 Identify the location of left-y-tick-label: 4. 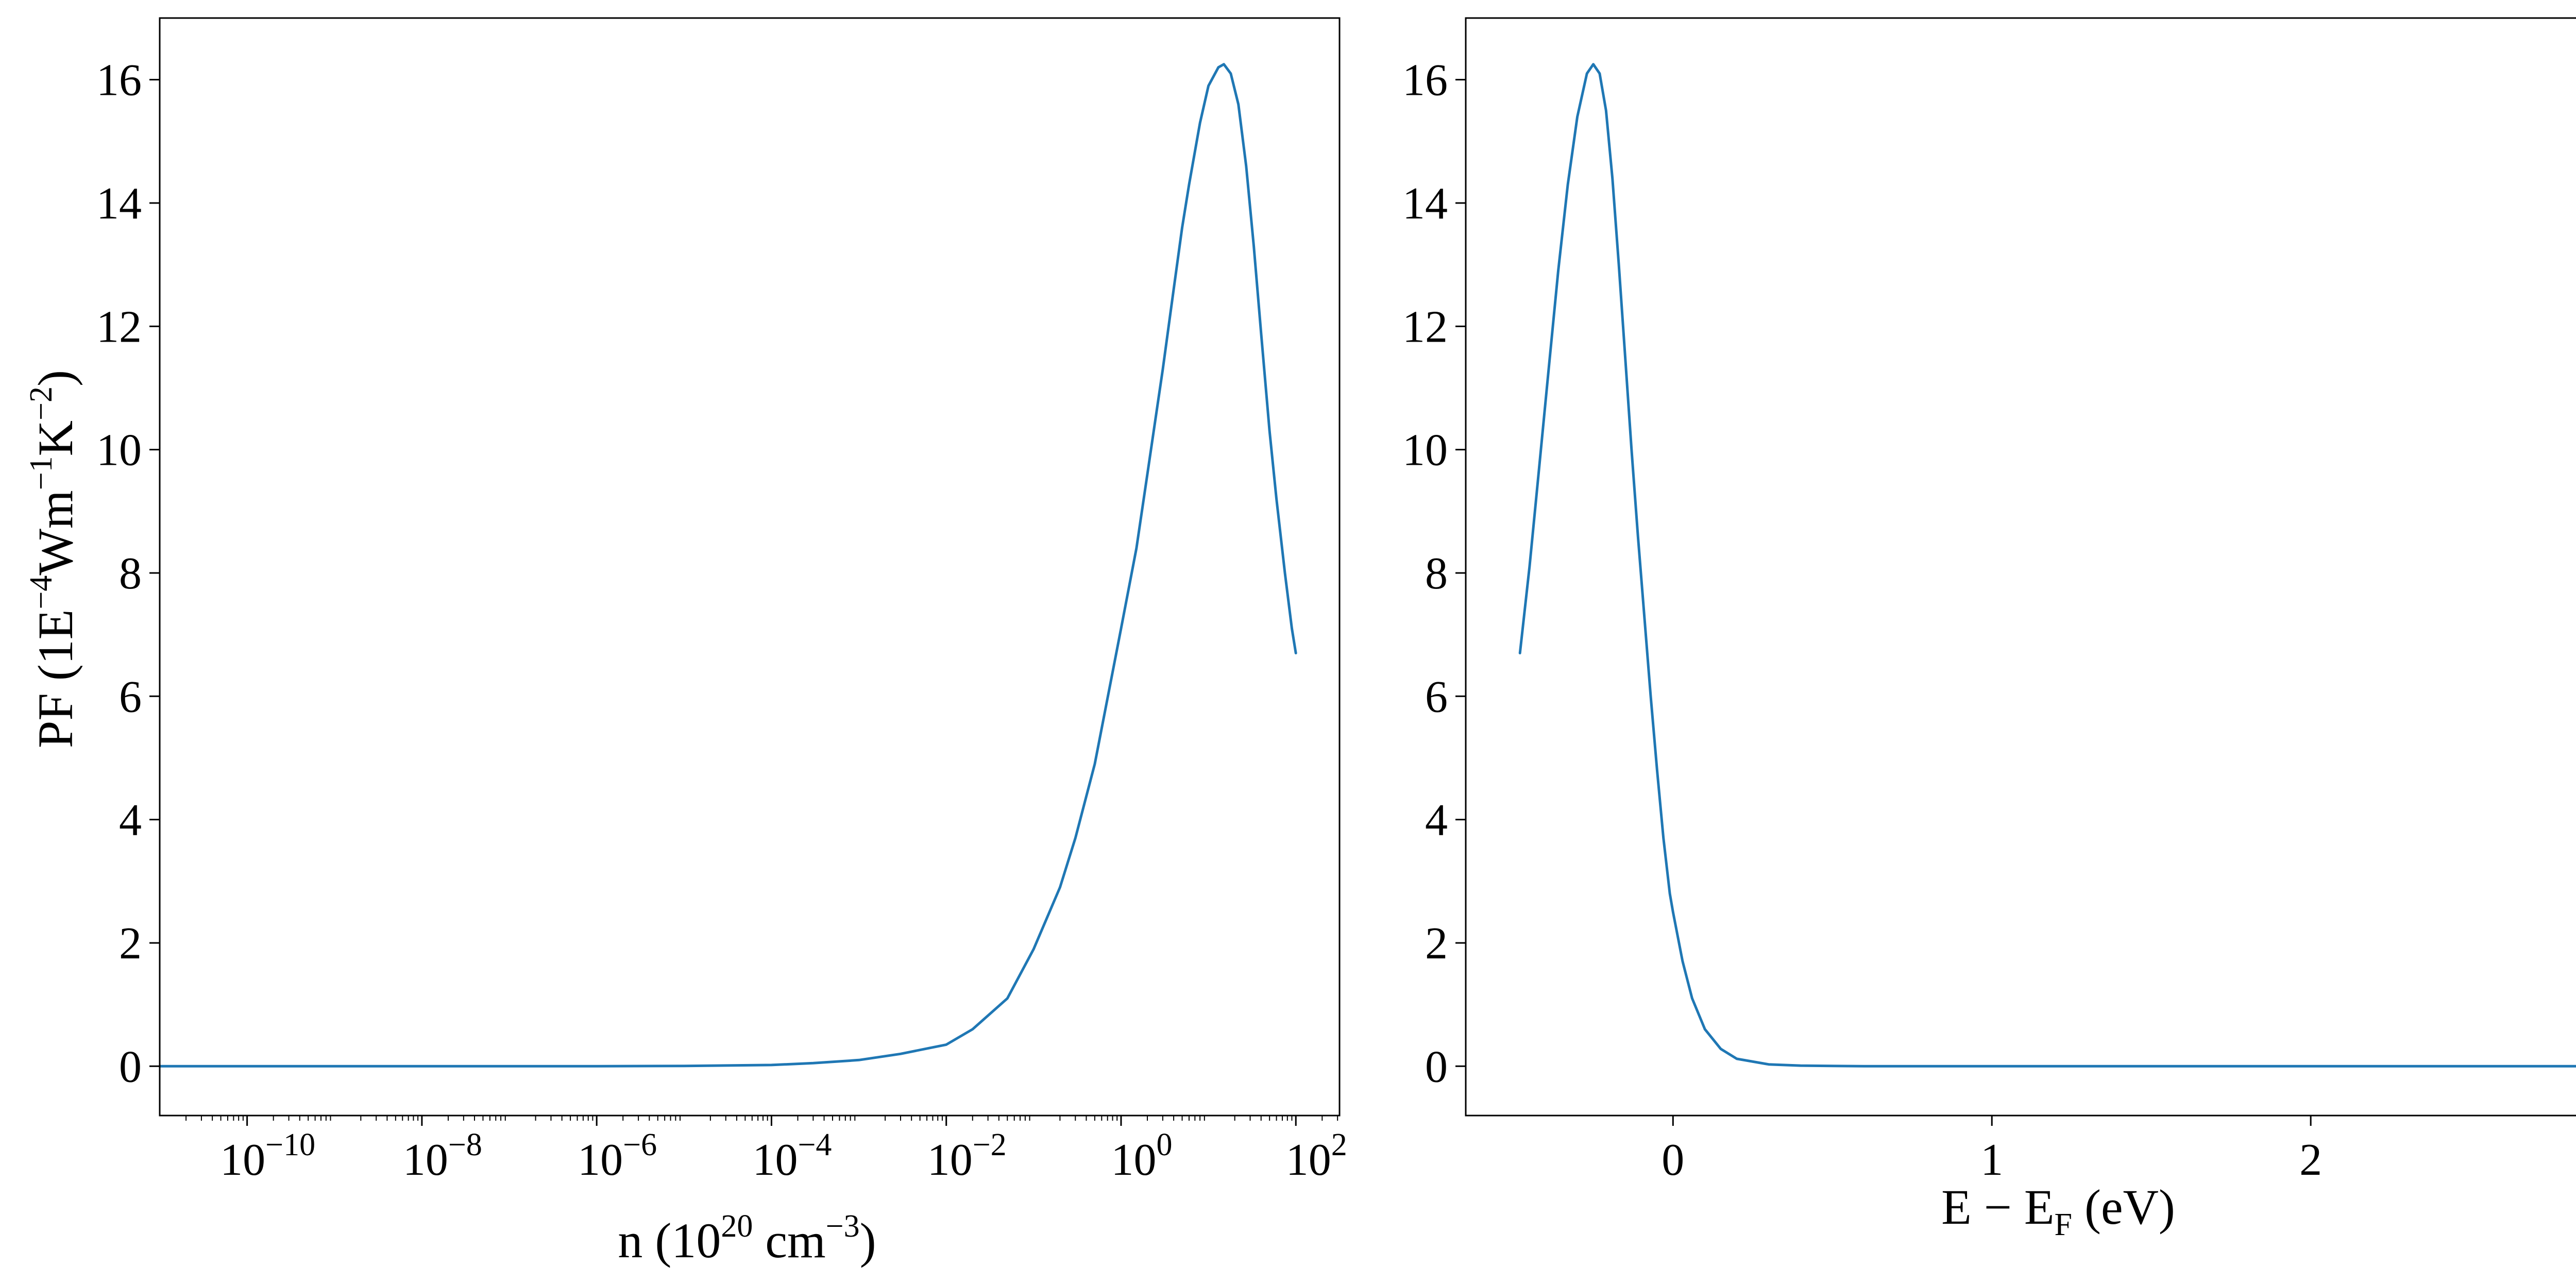
(130, 821).